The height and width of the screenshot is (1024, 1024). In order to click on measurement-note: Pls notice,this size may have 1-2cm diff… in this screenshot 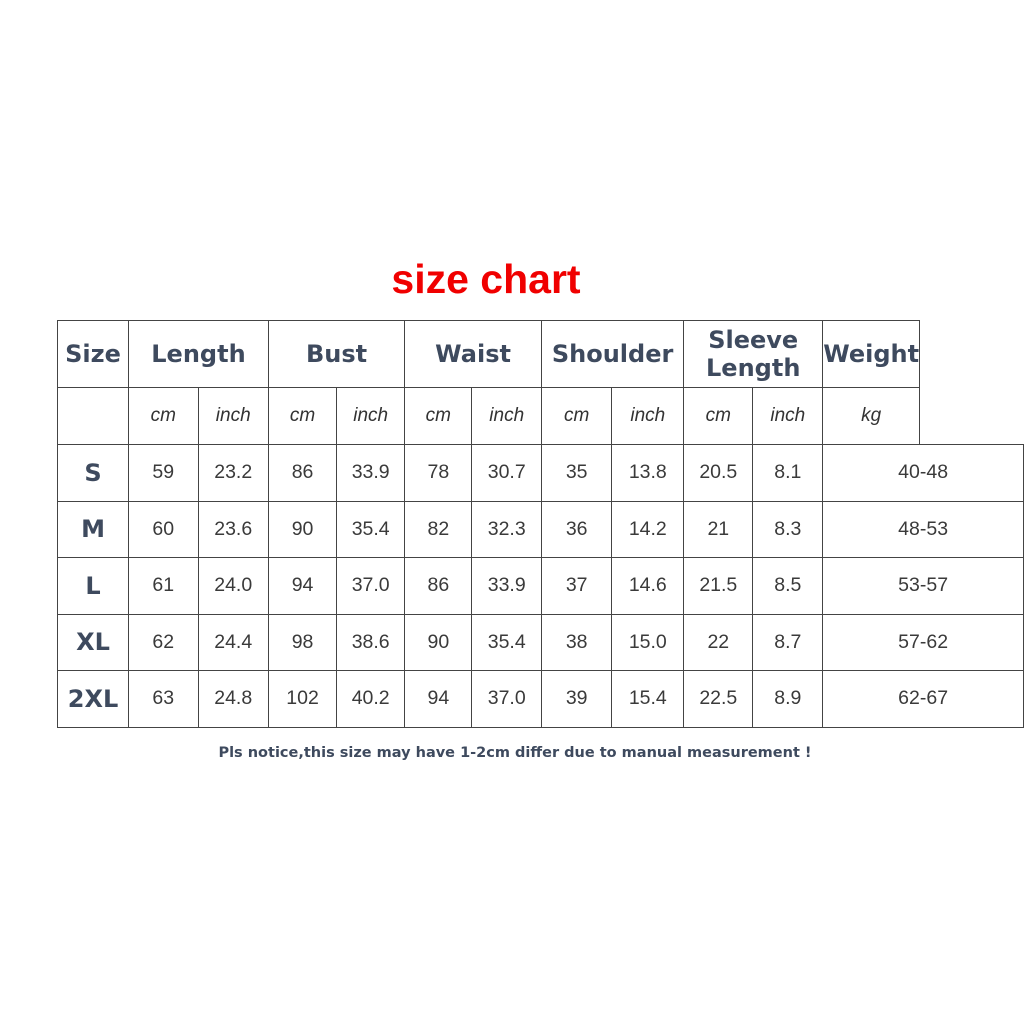, I will do `click(515, 753)`.